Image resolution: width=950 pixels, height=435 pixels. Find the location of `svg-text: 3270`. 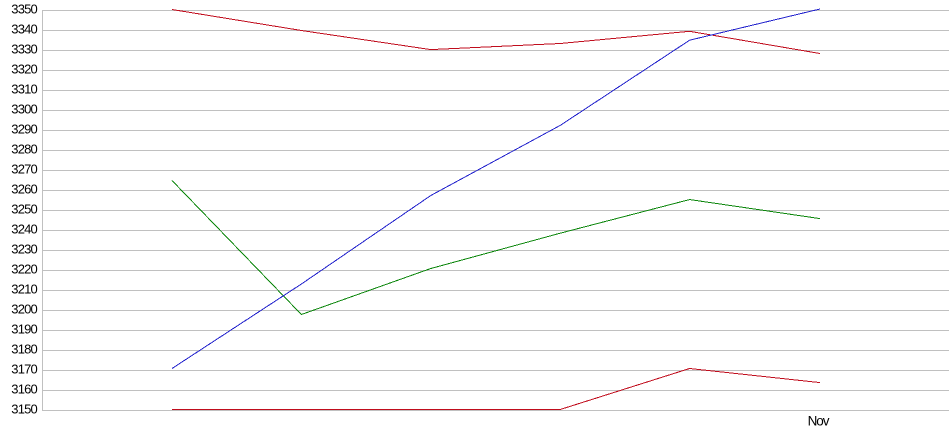

svg-text: 3270 is located at coordinates (24, 169).